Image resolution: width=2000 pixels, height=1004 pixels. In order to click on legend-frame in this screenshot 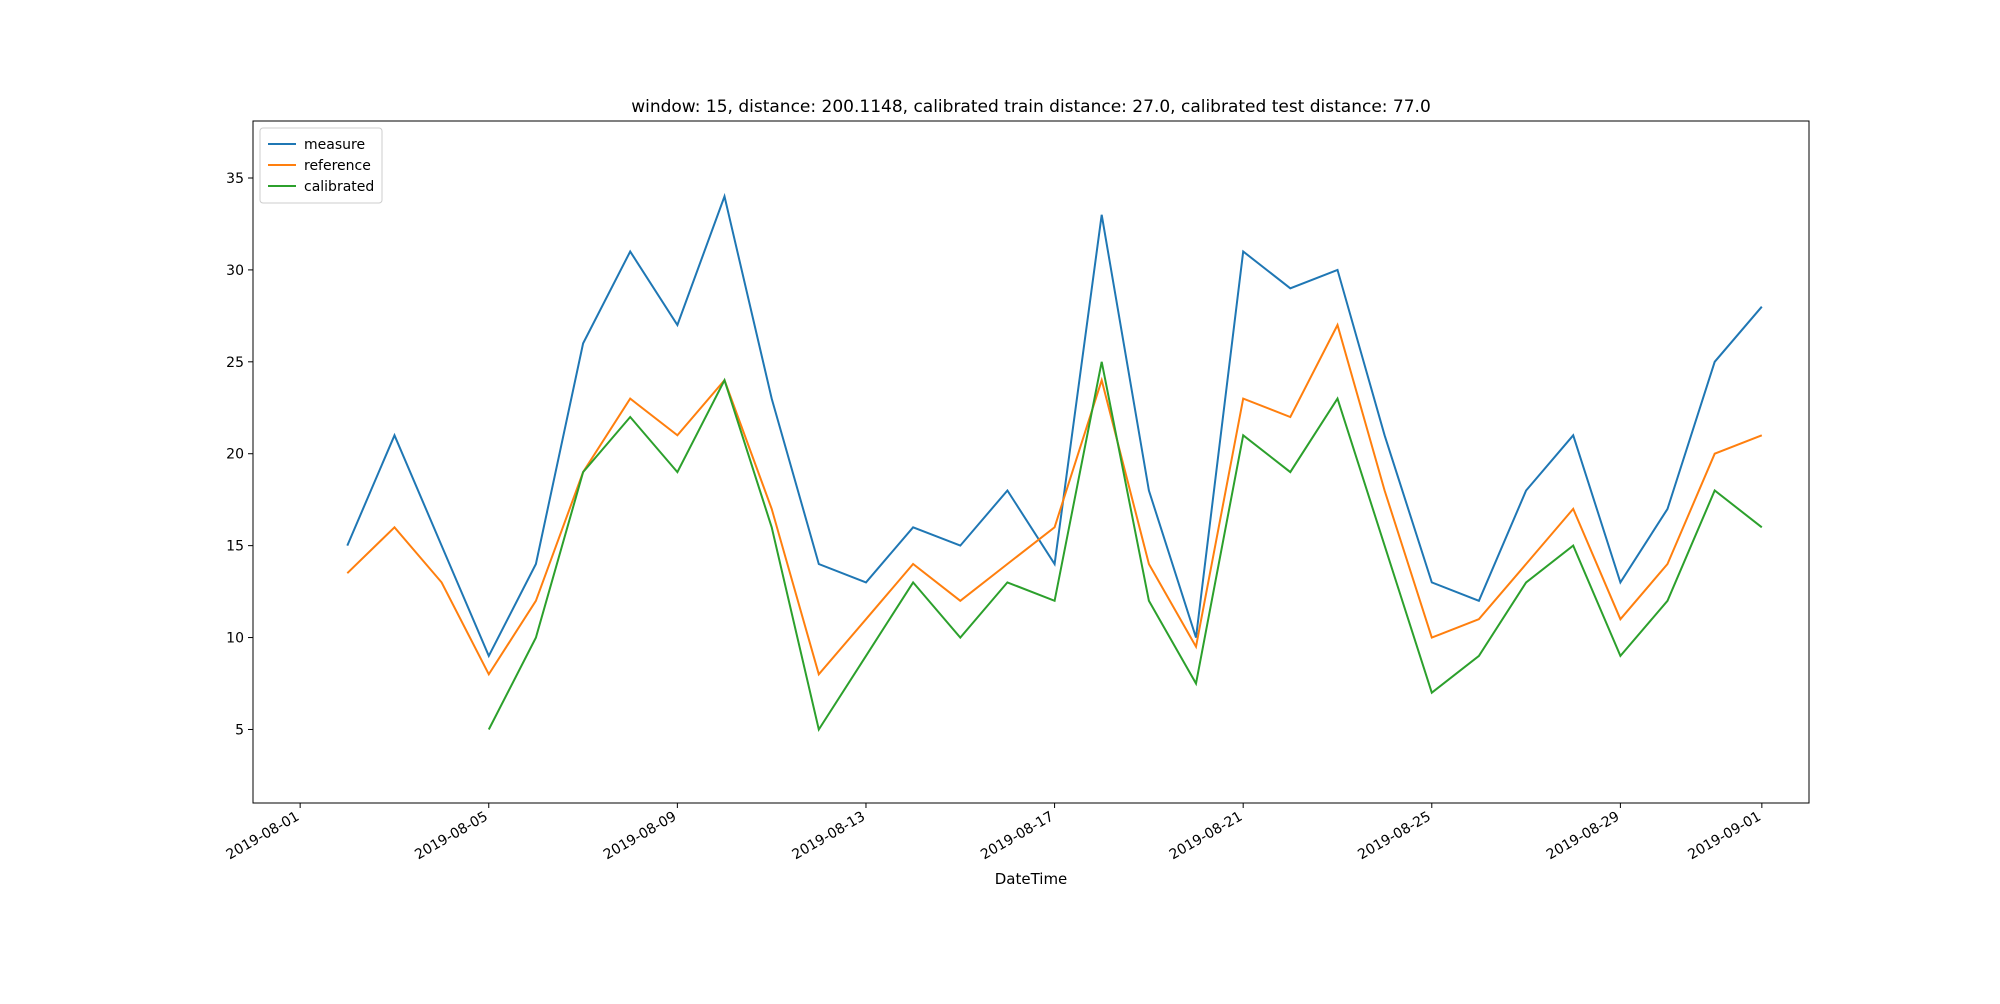, I will do `click(321, 165)`.